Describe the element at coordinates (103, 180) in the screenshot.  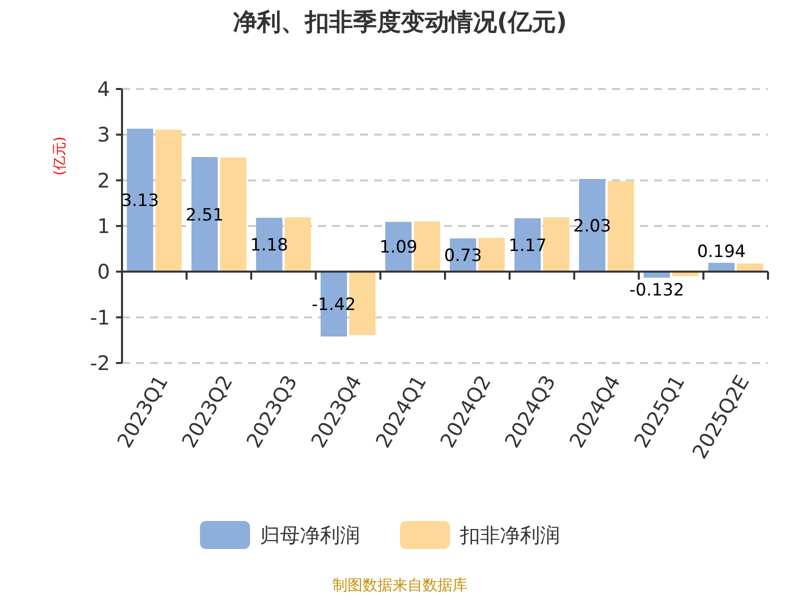
I see `y-tick-label: 2` at that location.